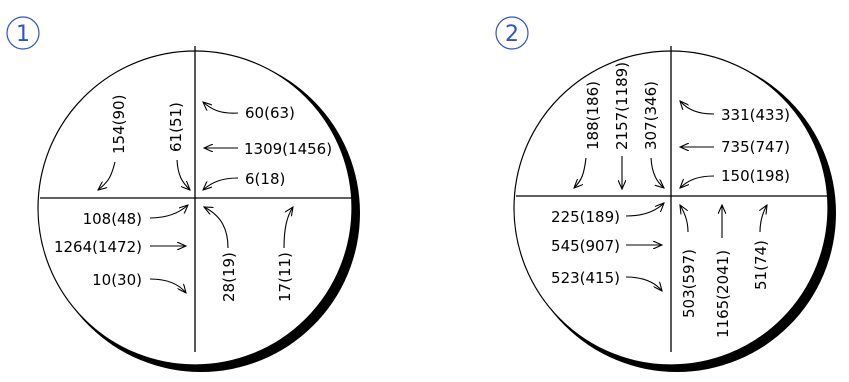  I want to click on intersection-badge: 2, so click(512, 33).